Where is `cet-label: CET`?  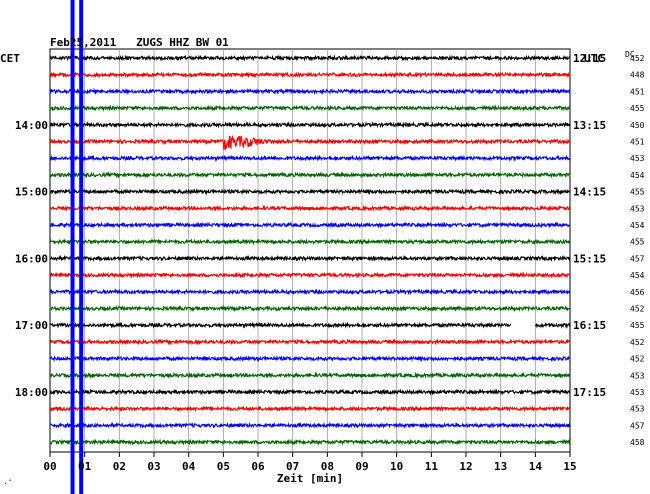
cet-label: CET is located at coordinates (10, 58).